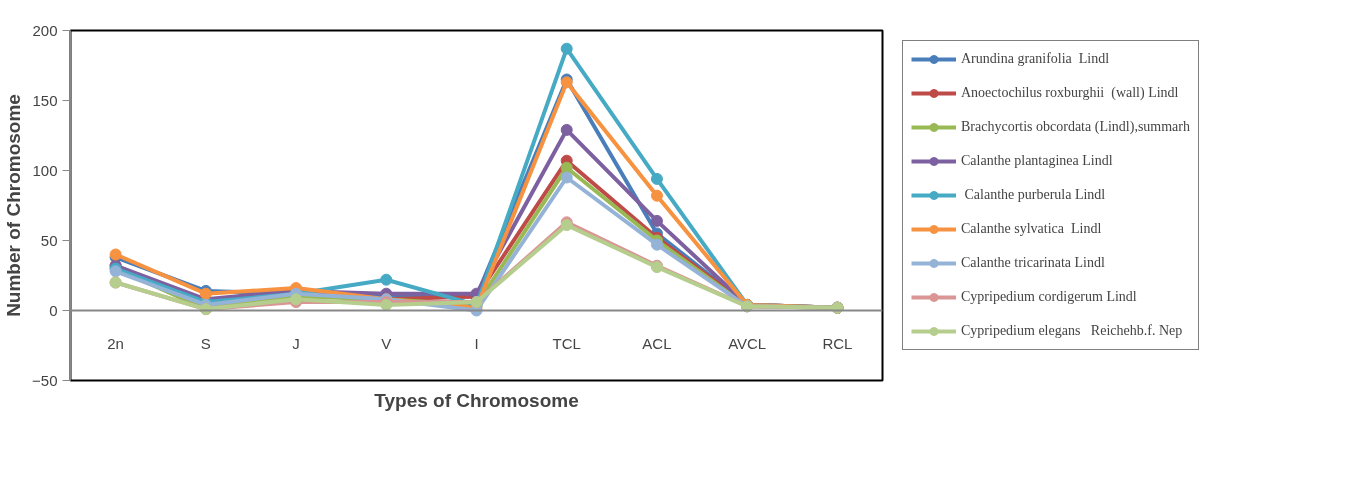 Image resolution: width=1354 pixels, height=482 pixels. Describe the element at coordinates (45, 170) in the screenshot. I see `y-tick-label: 100` at that location.